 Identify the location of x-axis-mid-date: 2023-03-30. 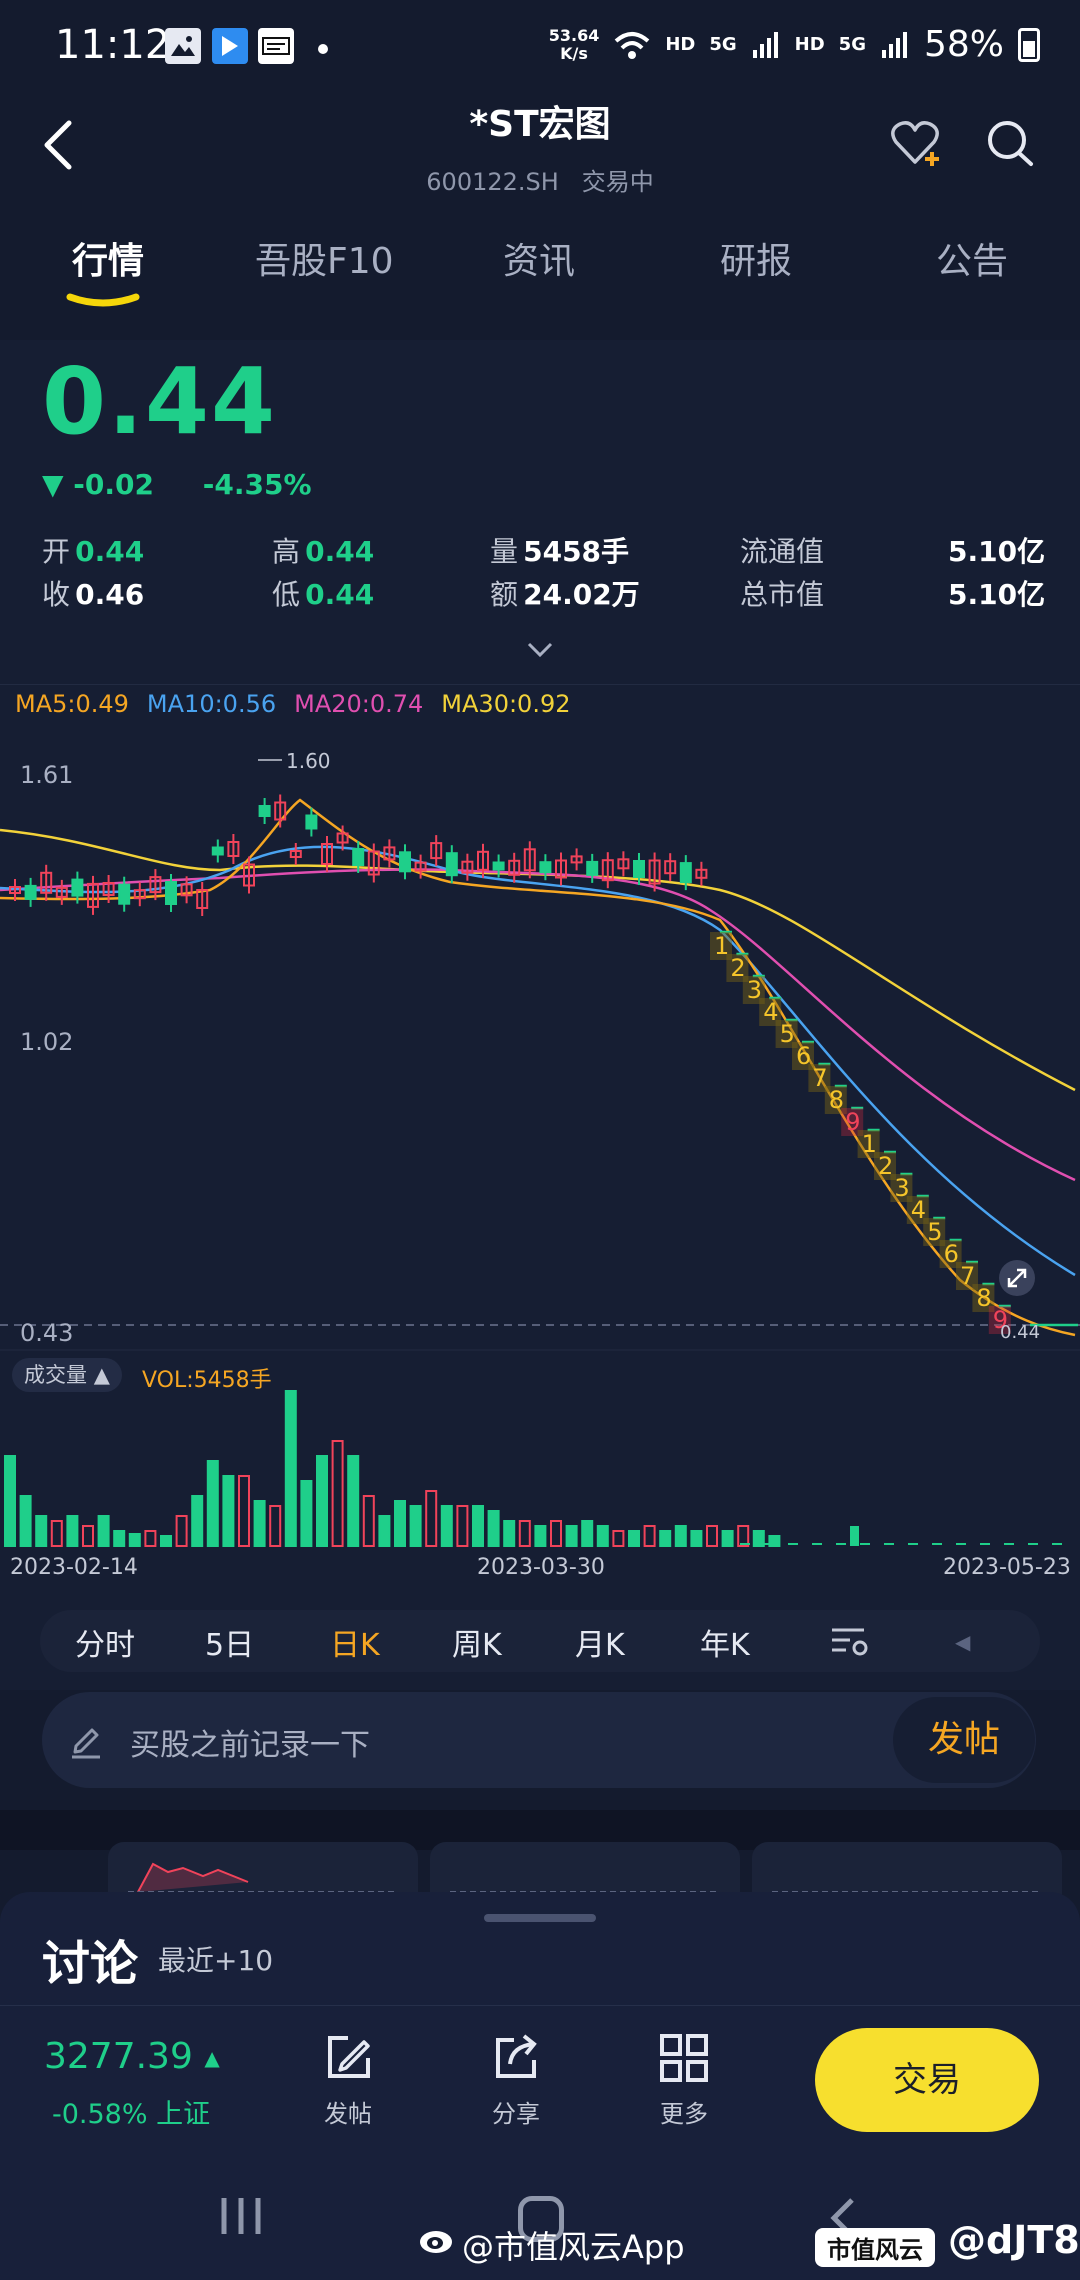
(541, 1567).